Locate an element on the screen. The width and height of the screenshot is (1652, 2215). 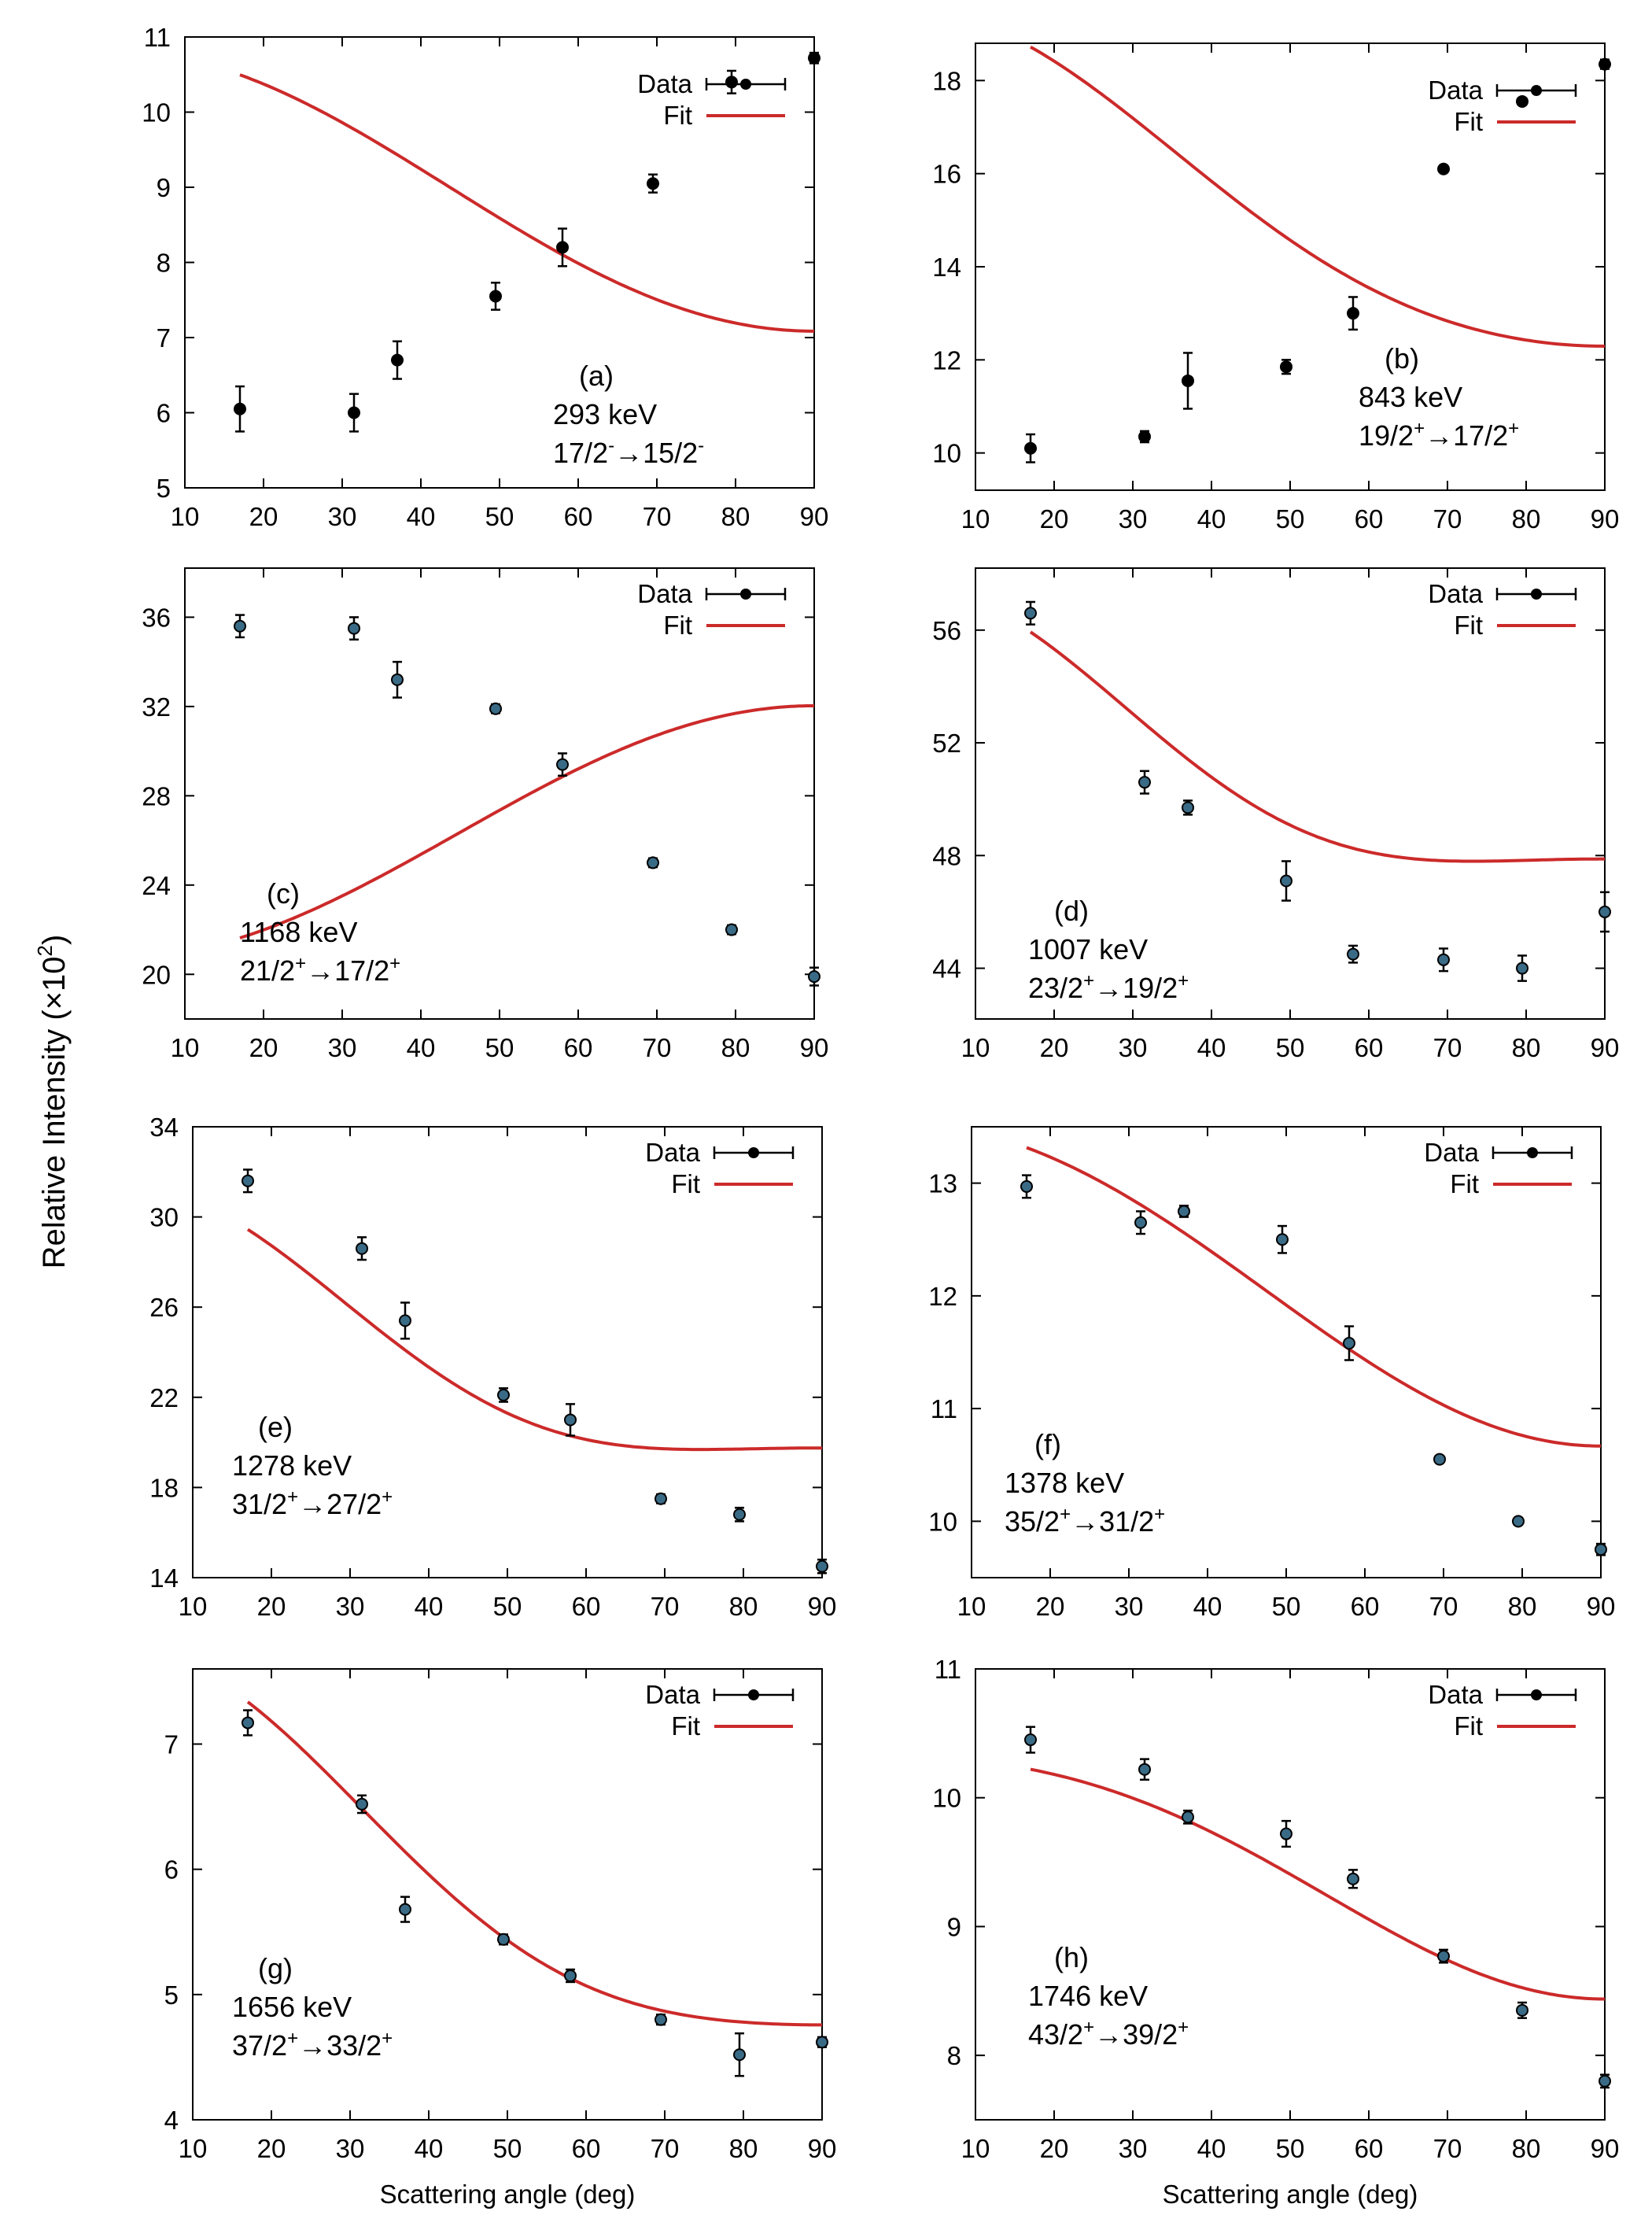
y-tick-label: 5 is located at coordinates (171, 1995).